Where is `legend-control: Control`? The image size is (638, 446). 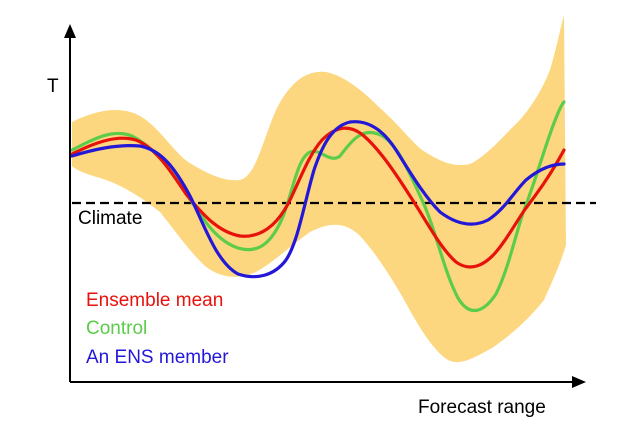 legend-control: Control is located at coordinates (116, 328).